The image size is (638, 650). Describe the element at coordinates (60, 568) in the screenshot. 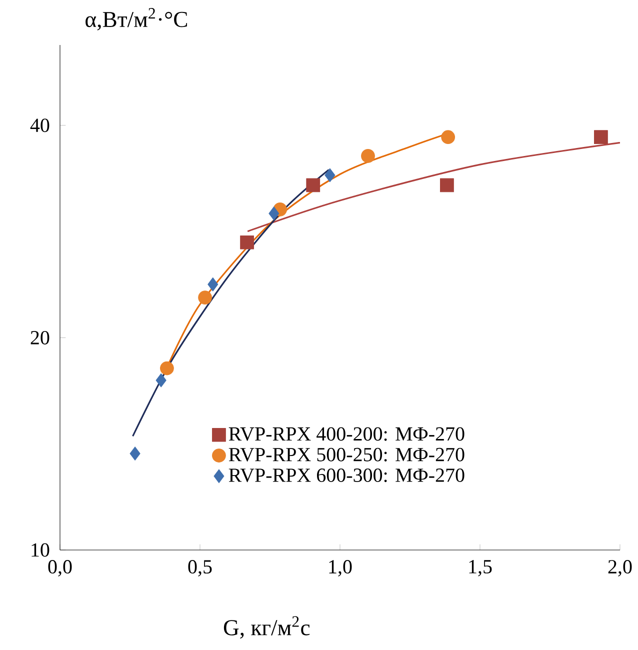

I see `x-tick-label: 0,0` at that location.